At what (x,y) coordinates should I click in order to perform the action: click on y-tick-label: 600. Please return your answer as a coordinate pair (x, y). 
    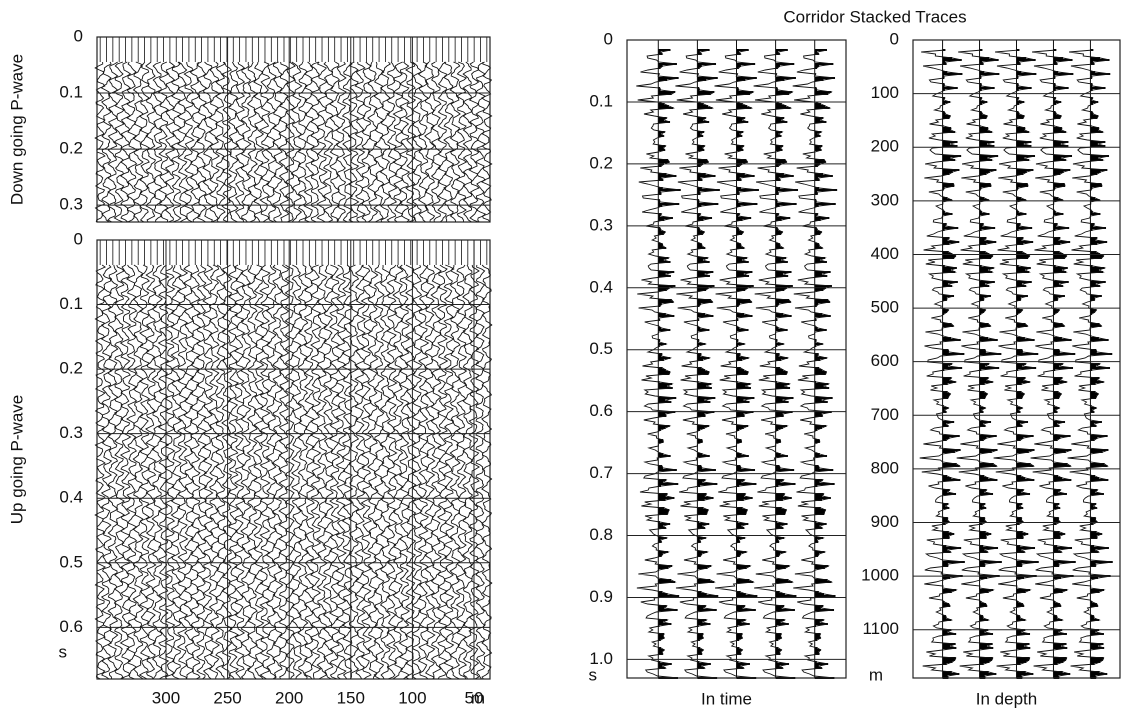
    Looking at the image, I should click on (885, 360).